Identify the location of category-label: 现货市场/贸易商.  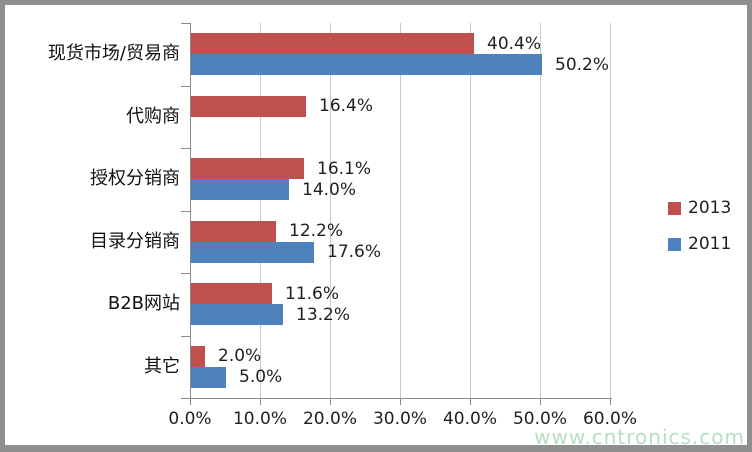
(113, 53).